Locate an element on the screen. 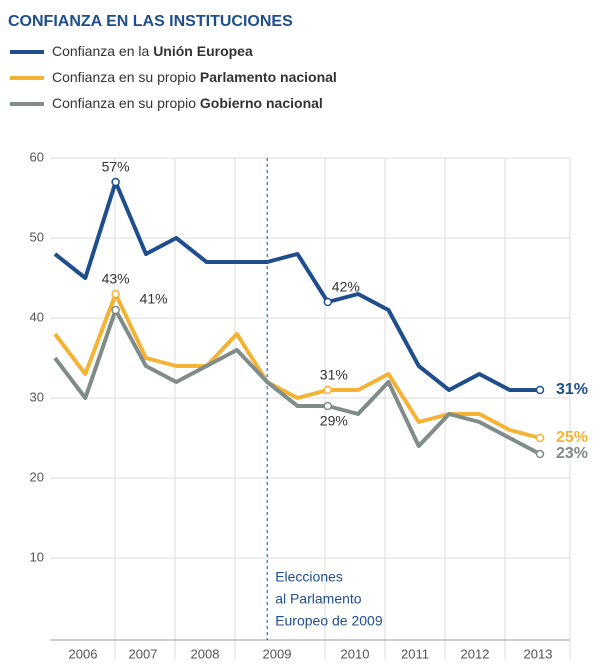 The image size is (605, 668). x-tick-label: 2010 is located at coordinates (355, 653).